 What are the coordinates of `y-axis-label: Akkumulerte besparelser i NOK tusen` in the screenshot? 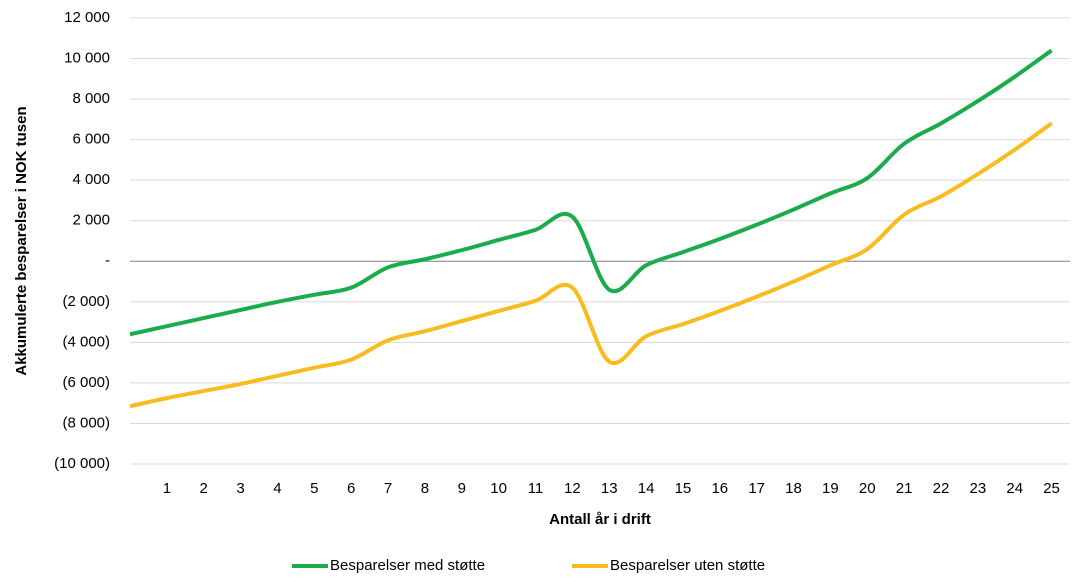 It's located at (21, 240).